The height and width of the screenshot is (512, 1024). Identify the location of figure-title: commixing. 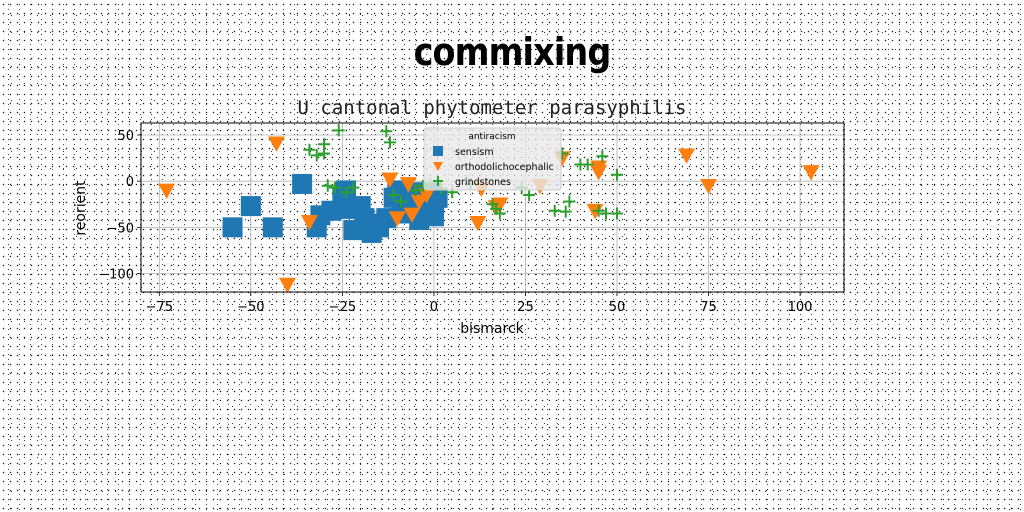
(512, 52).